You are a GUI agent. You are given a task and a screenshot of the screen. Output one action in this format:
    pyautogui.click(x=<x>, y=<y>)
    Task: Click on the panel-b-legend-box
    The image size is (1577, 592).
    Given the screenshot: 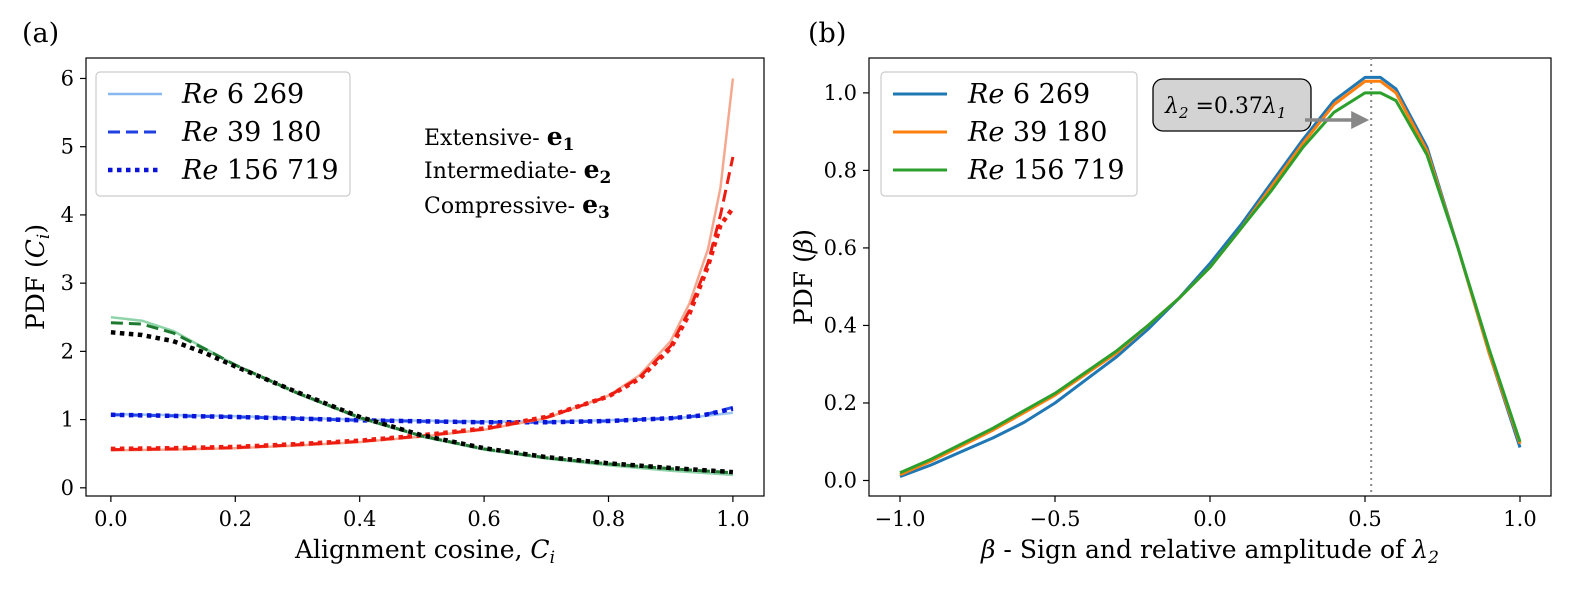 What is the action you would take?
    pyautogui.click(x=1009, y=134)
    